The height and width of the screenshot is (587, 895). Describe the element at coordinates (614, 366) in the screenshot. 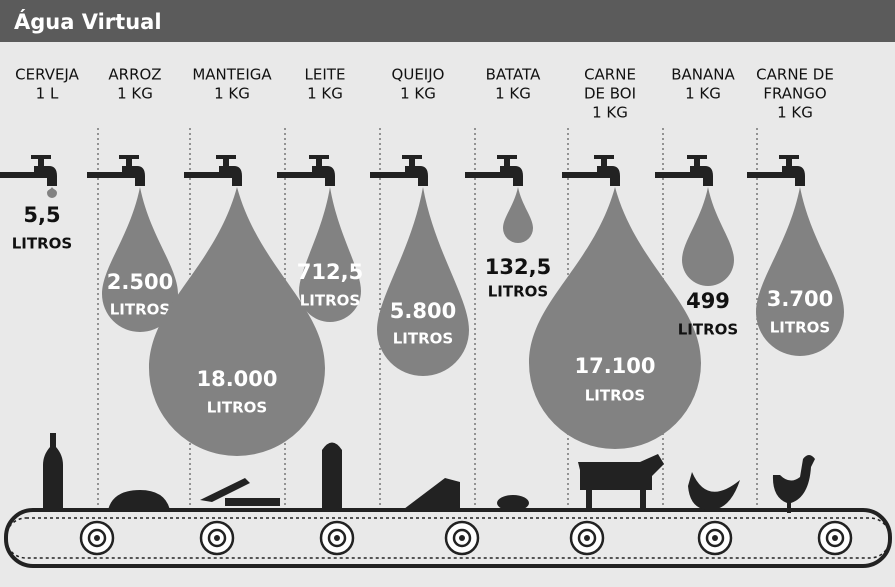

I see `amount: 17.100` at that location.